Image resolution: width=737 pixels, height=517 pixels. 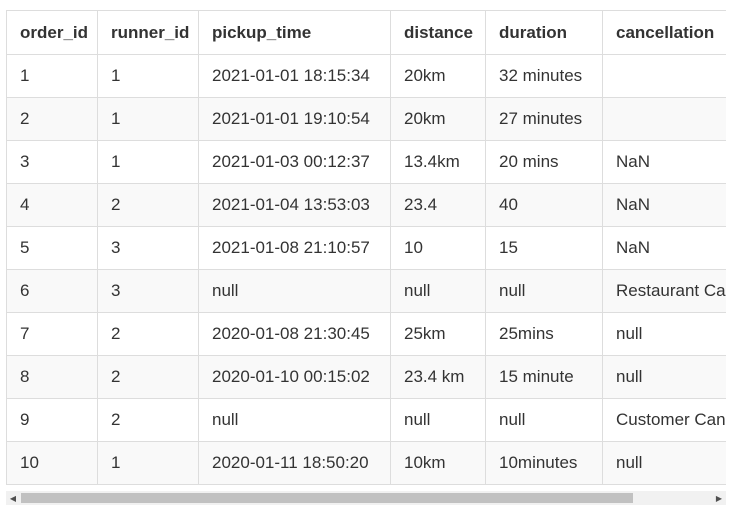 What do you see at coordinates (294, 463) in the screenshot?
I see `cell-pickup-time: 2020-01-11 18:50:20` at bounding box center [294, 463].